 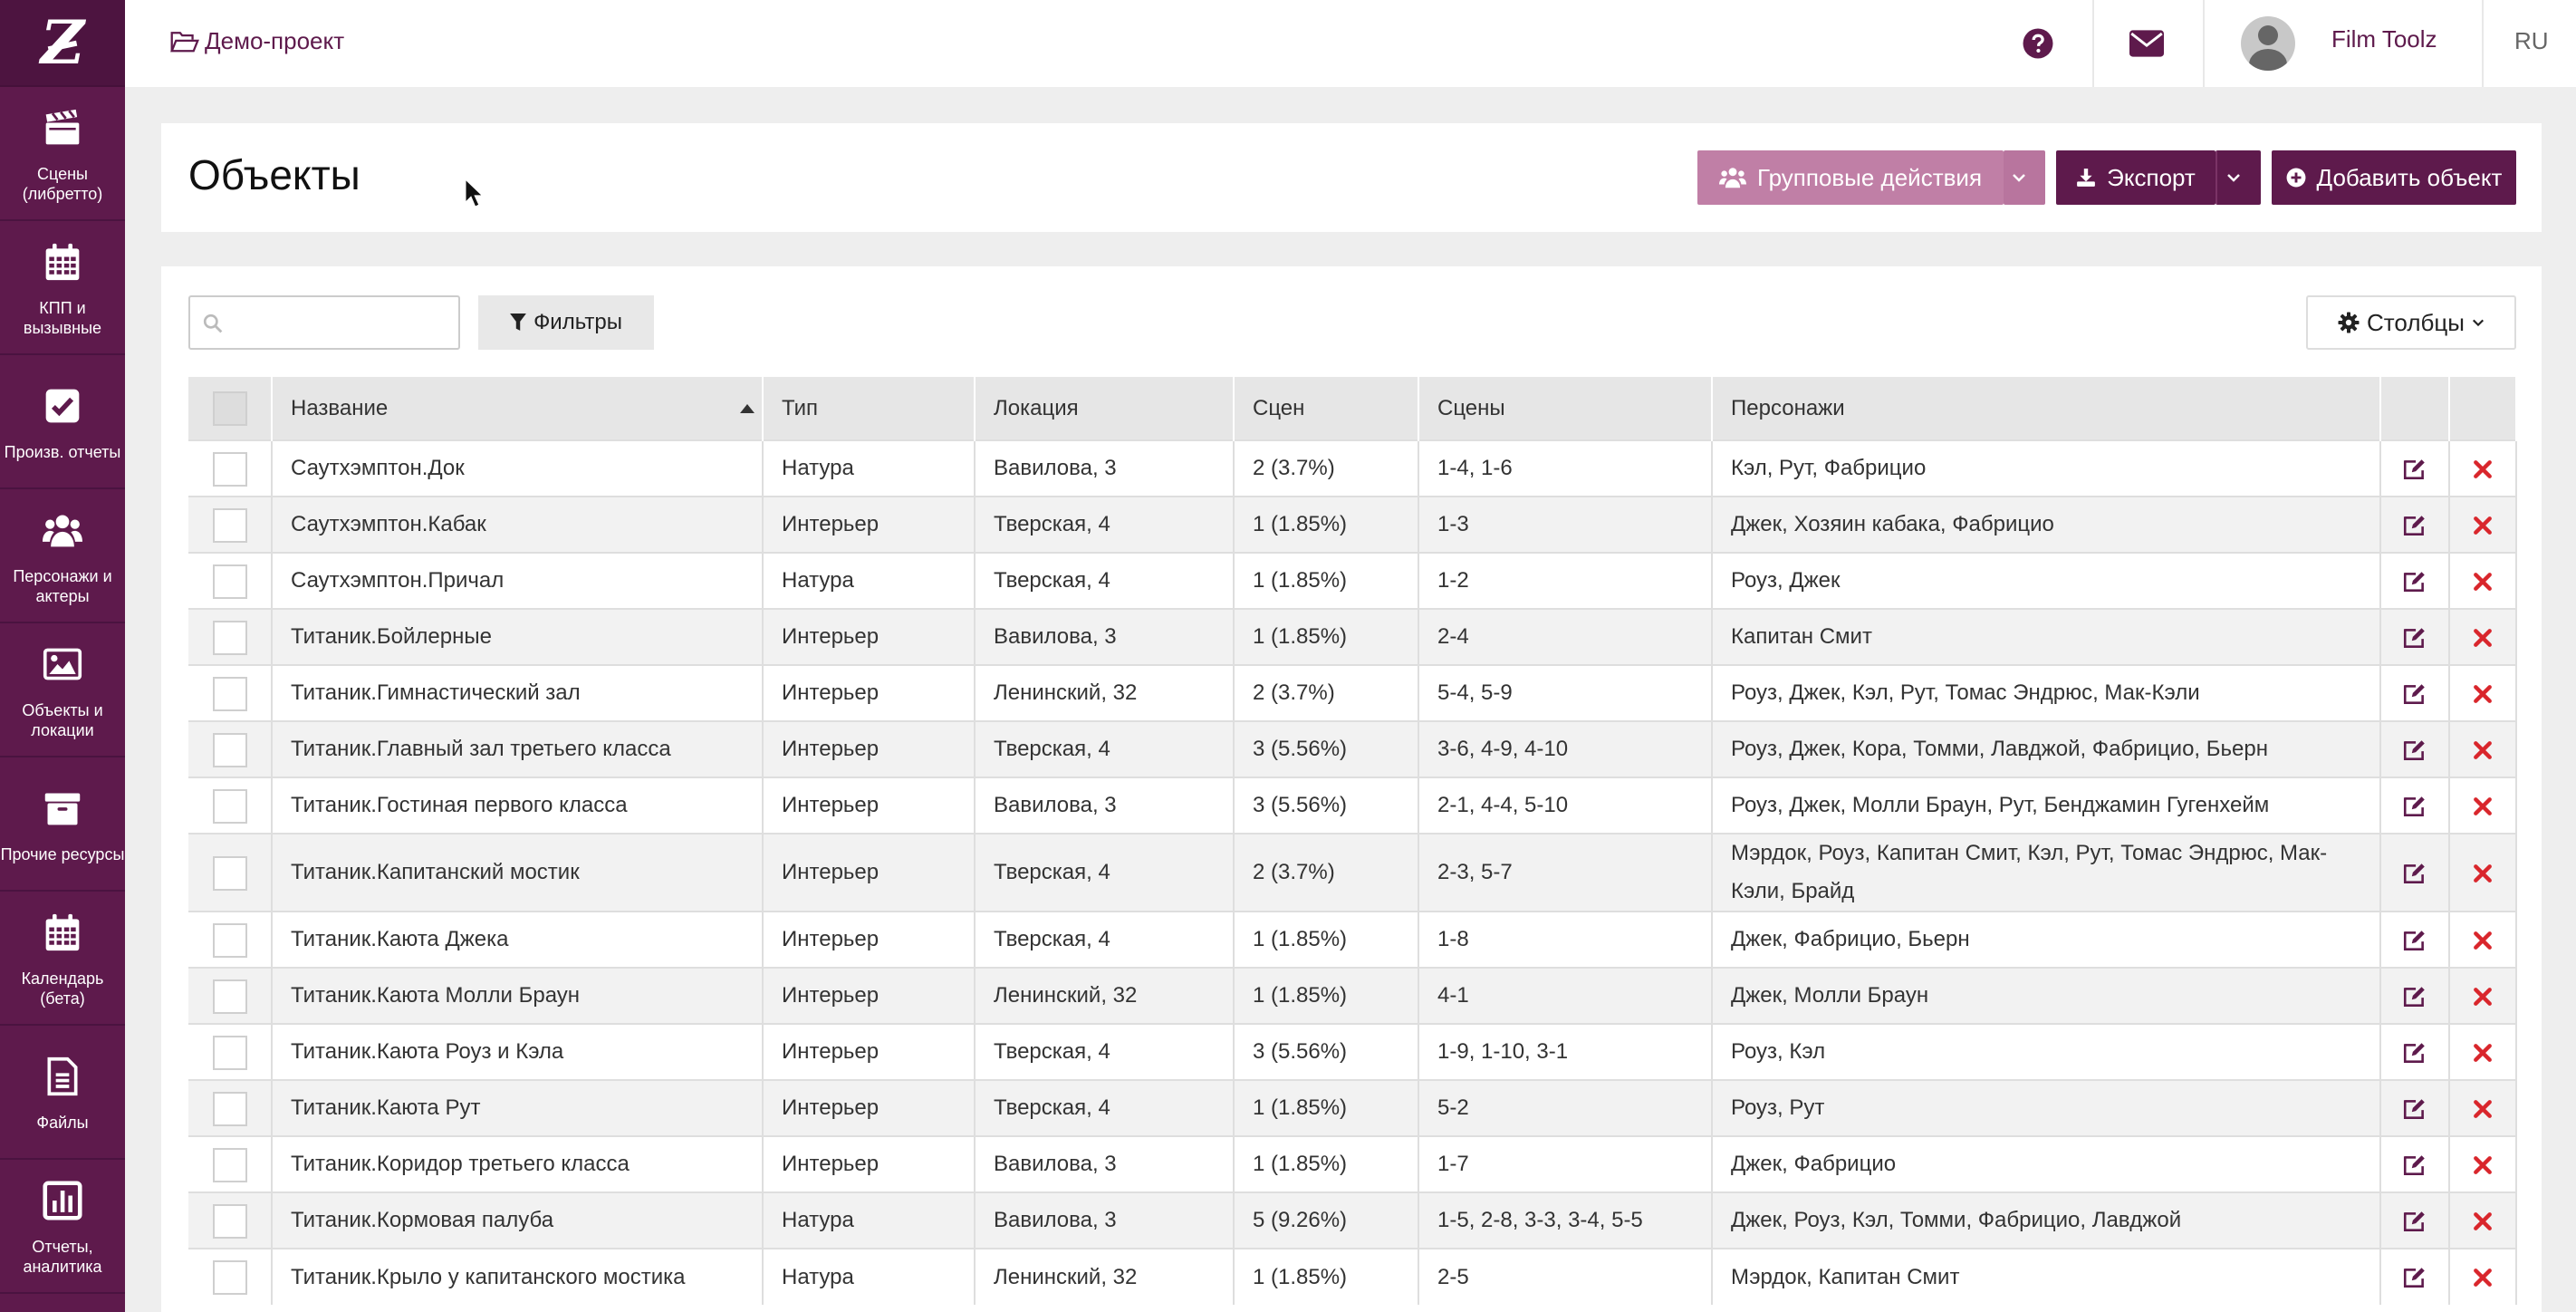 I want to click on image-icon, so click(x=62, y=664).